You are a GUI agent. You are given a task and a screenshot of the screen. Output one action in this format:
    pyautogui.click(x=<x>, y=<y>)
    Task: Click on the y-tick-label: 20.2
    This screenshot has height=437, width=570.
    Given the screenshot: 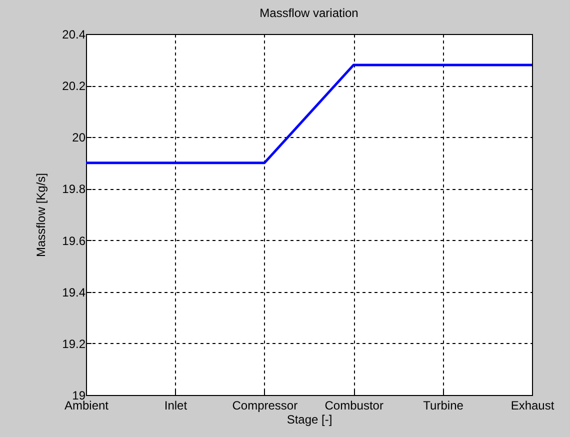 What is the action you would take?
    pyautogui.click(x=74, y=86)
    